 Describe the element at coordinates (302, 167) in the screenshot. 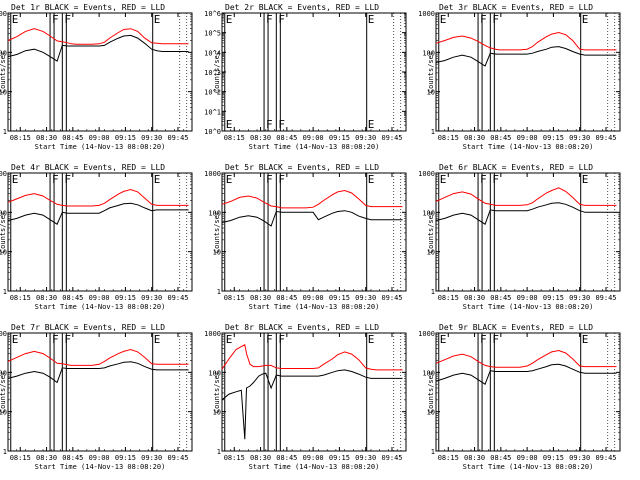

I see `panel-title: Det 5r BLACK = Events, RED = LLD` at that location.